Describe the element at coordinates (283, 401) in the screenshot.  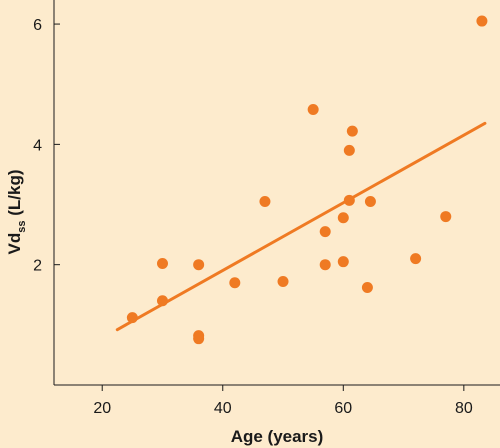
I see `x-axis-ticks: 20 40 60 80` at that location.